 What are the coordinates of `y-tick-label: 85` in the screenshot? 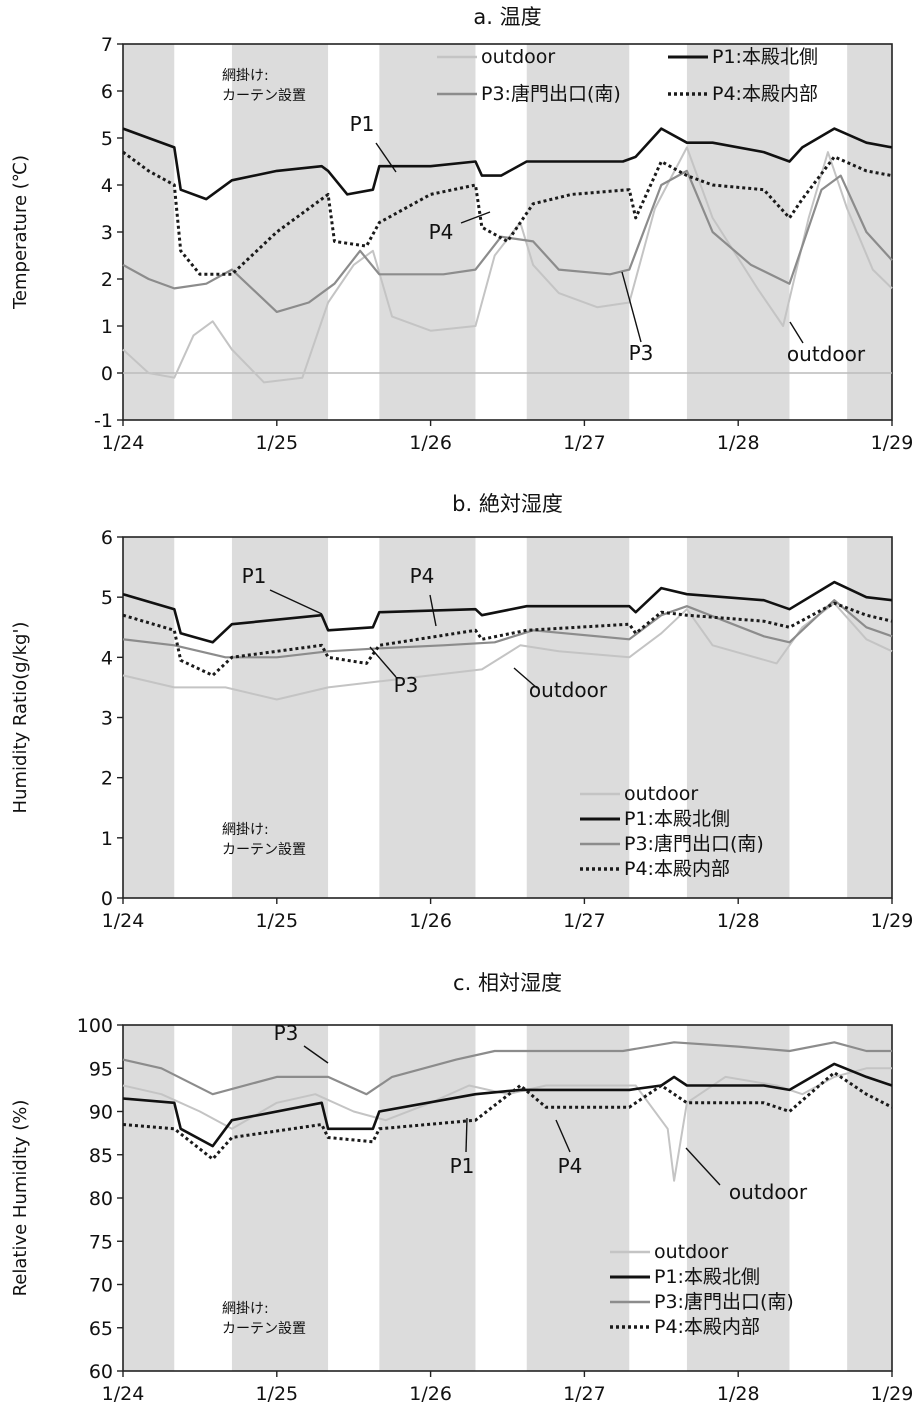 It's located at (101, 1156).